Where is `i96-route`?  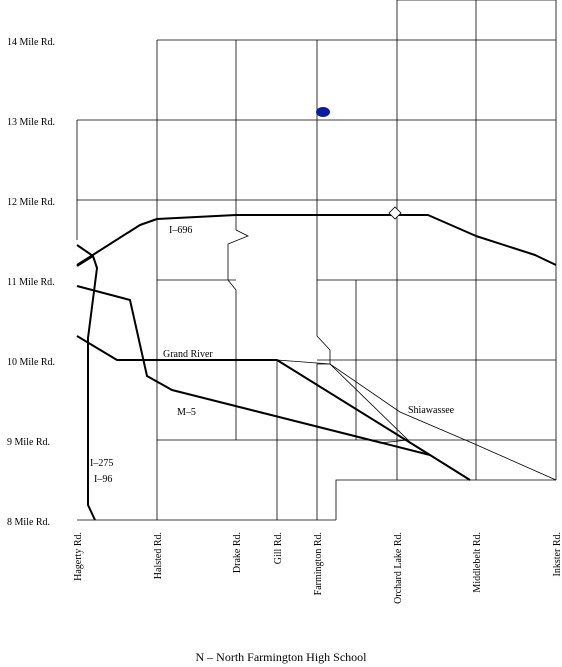
i96-route is located at coordinates (85, 261).